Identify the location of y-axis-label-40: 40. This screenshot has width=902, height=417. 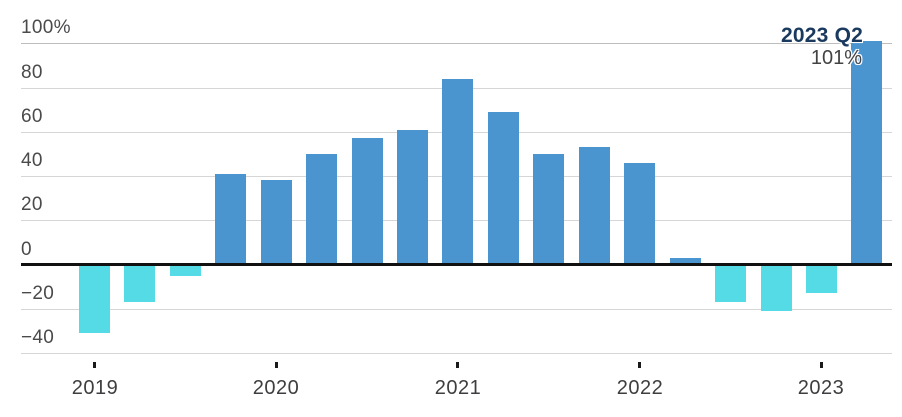
(32, 160).